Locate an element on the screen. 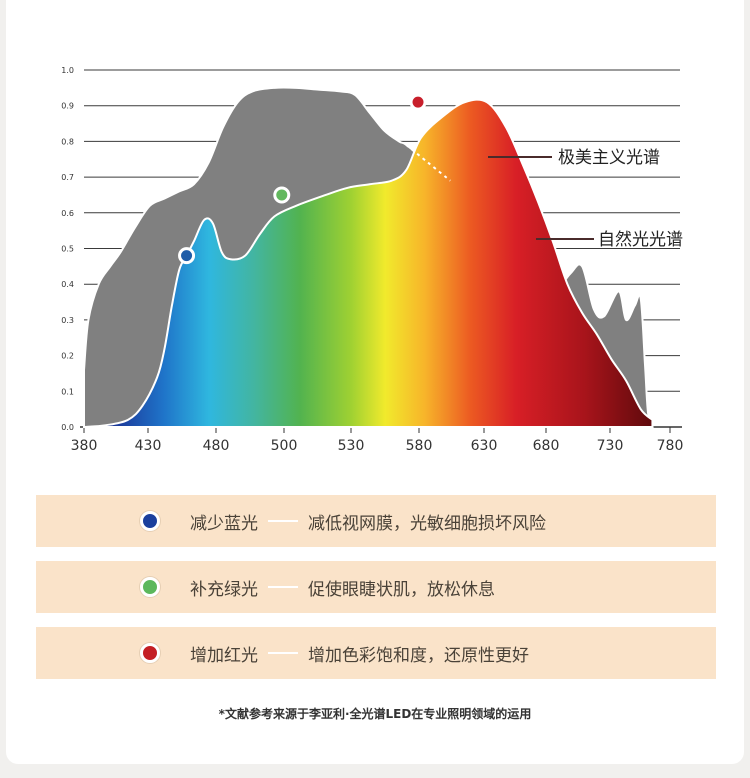  footnote: *文献参考来源于李亚利·全光谱LED在专业照明领域的运用 is located at coordinates (375, 714).